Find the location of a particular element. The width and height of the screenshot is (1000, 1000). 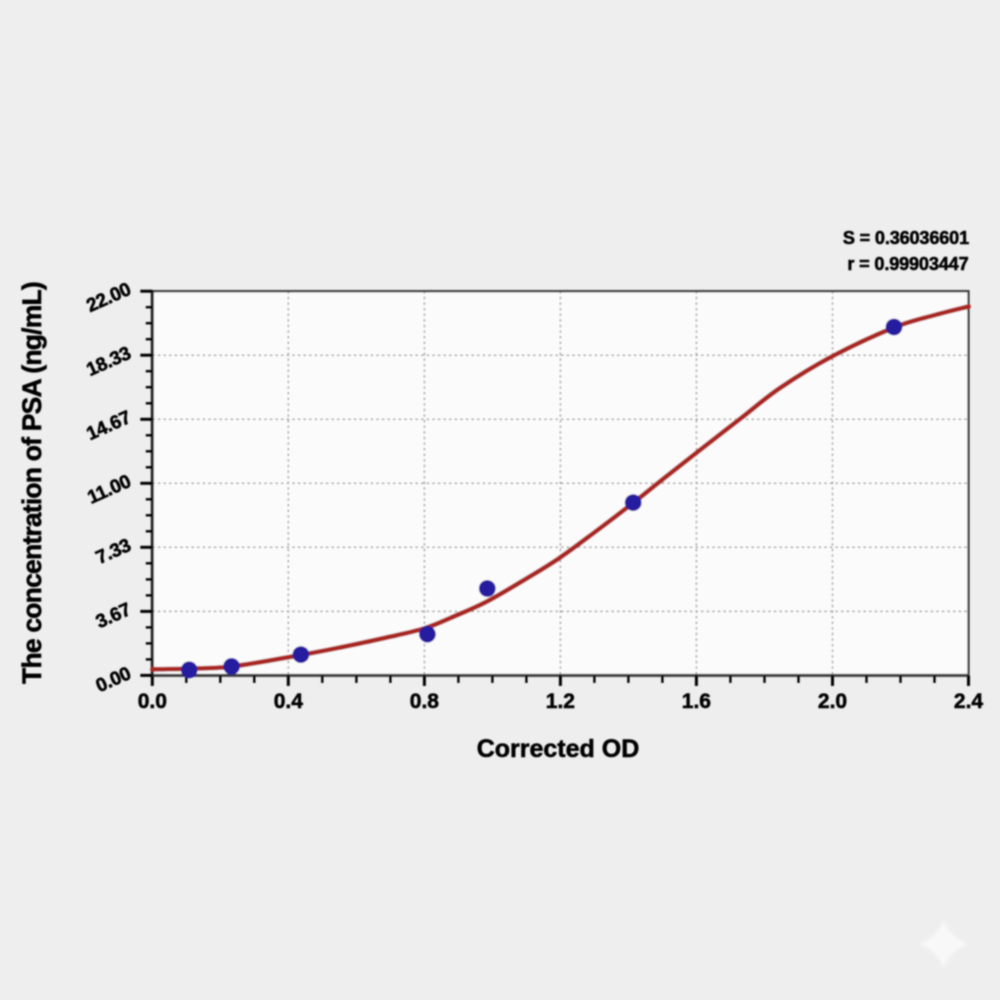

svg-text: 11.00 is located at coordinates (109, 489).